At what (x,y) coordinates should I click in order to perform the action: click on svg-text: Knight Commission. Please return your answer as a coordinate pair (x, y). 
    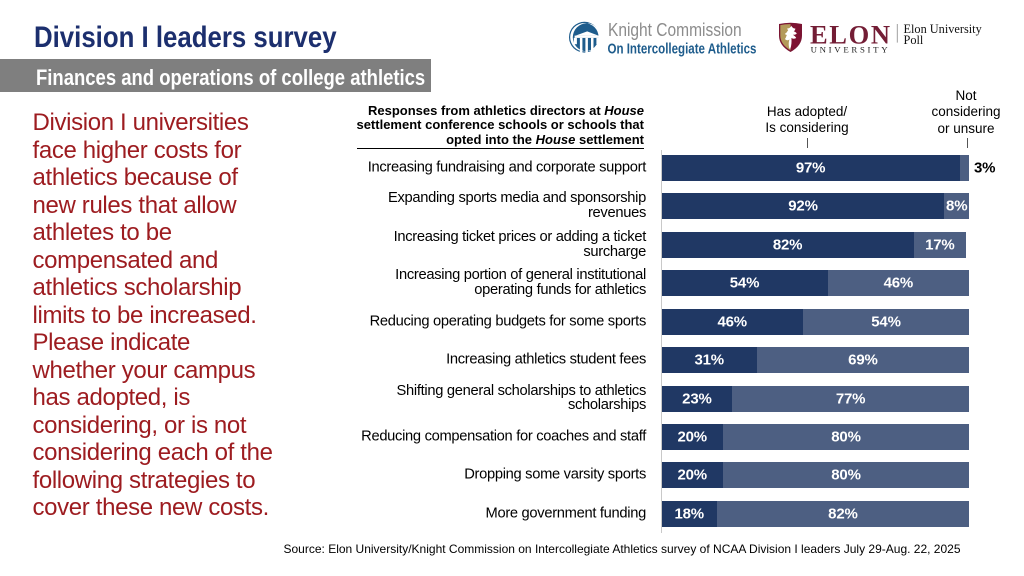
    Looking at the image, I should click on (675, 30).